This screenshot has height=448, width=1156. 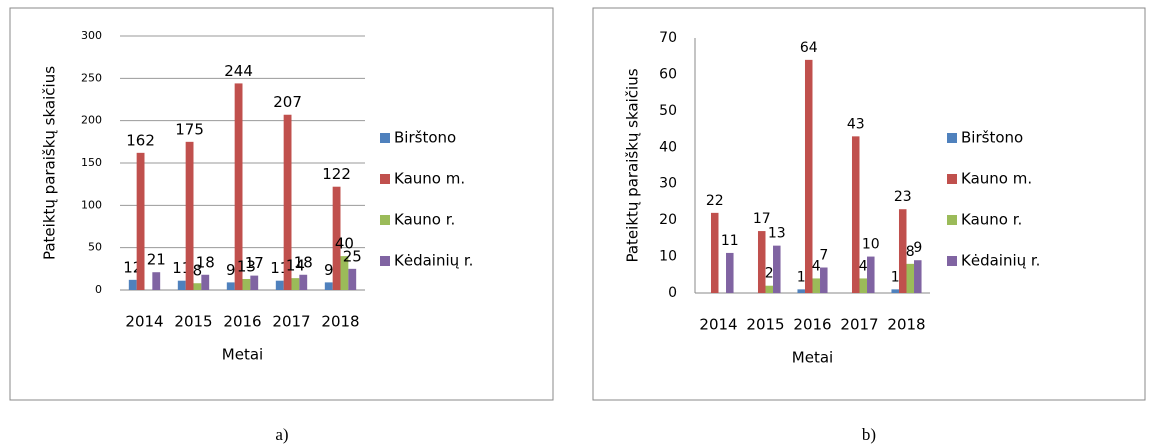 I want to click on data-label: 1, so click(x=895, y=277).